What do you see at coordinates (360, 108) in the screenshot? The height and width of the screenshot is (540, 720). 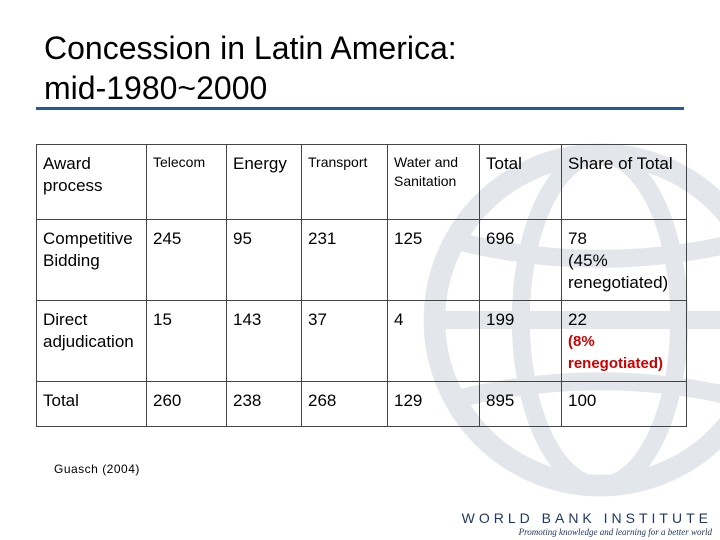 I see `title-underline` at bounding box center [360, 108].